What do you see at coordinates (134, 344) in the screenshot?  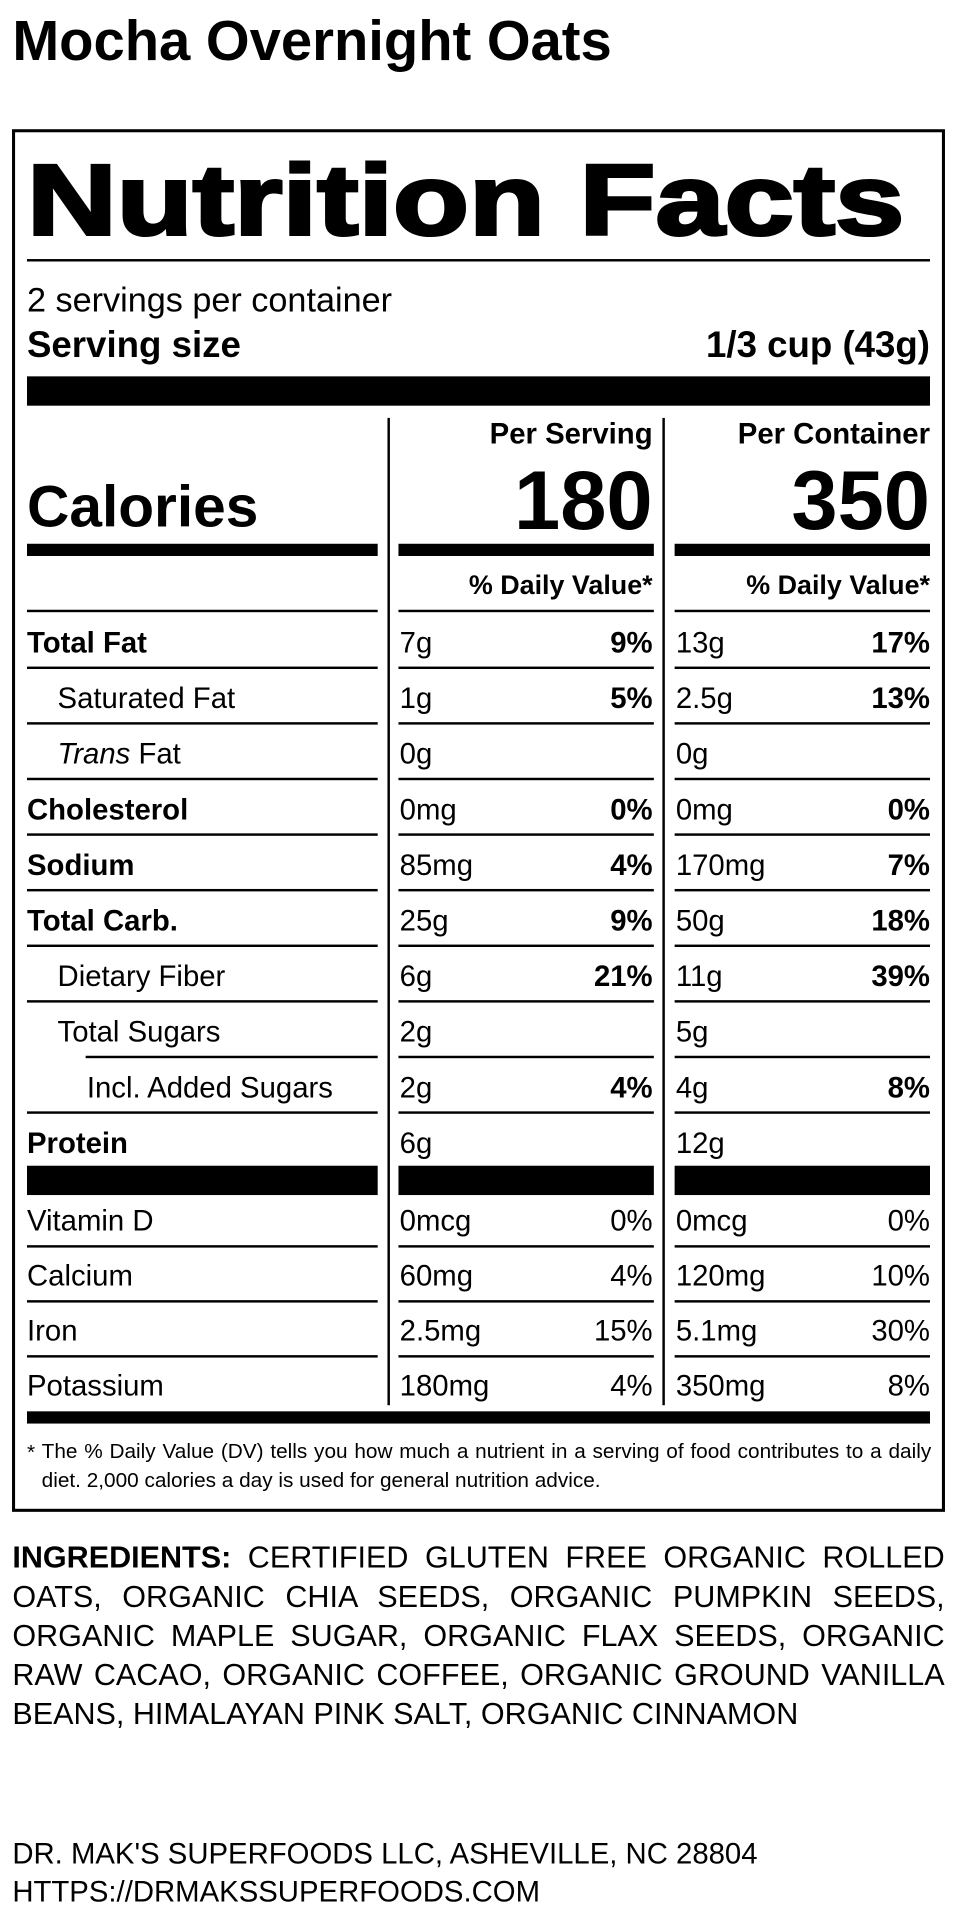 I see `serving-size-label: Serving size` at bounding box center [134, 344].